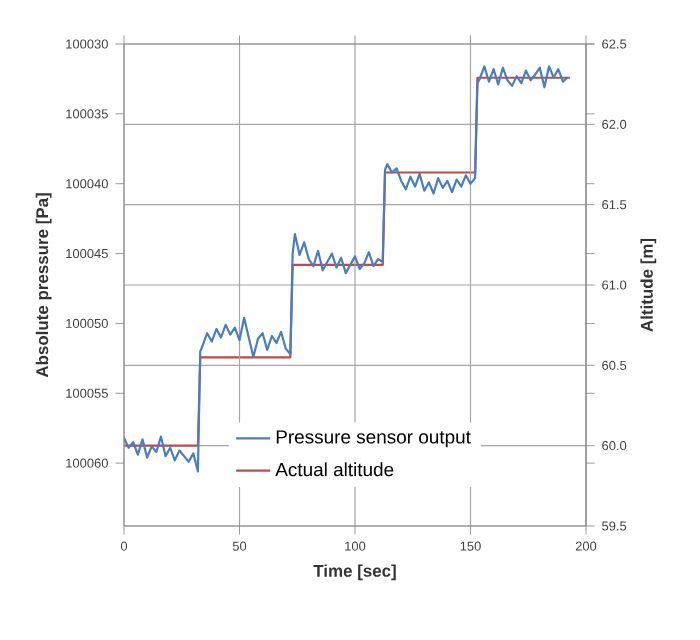 The height and width of the screenshot is (640, 700). I want to click on x-axis-title: Time [sec], so click(354, 572).